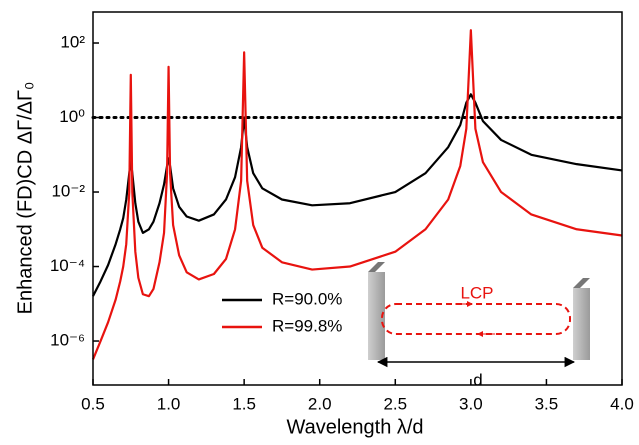 The image size is (639, 445). I want to click on x-tick-label: 2.0, so click(320, 403).